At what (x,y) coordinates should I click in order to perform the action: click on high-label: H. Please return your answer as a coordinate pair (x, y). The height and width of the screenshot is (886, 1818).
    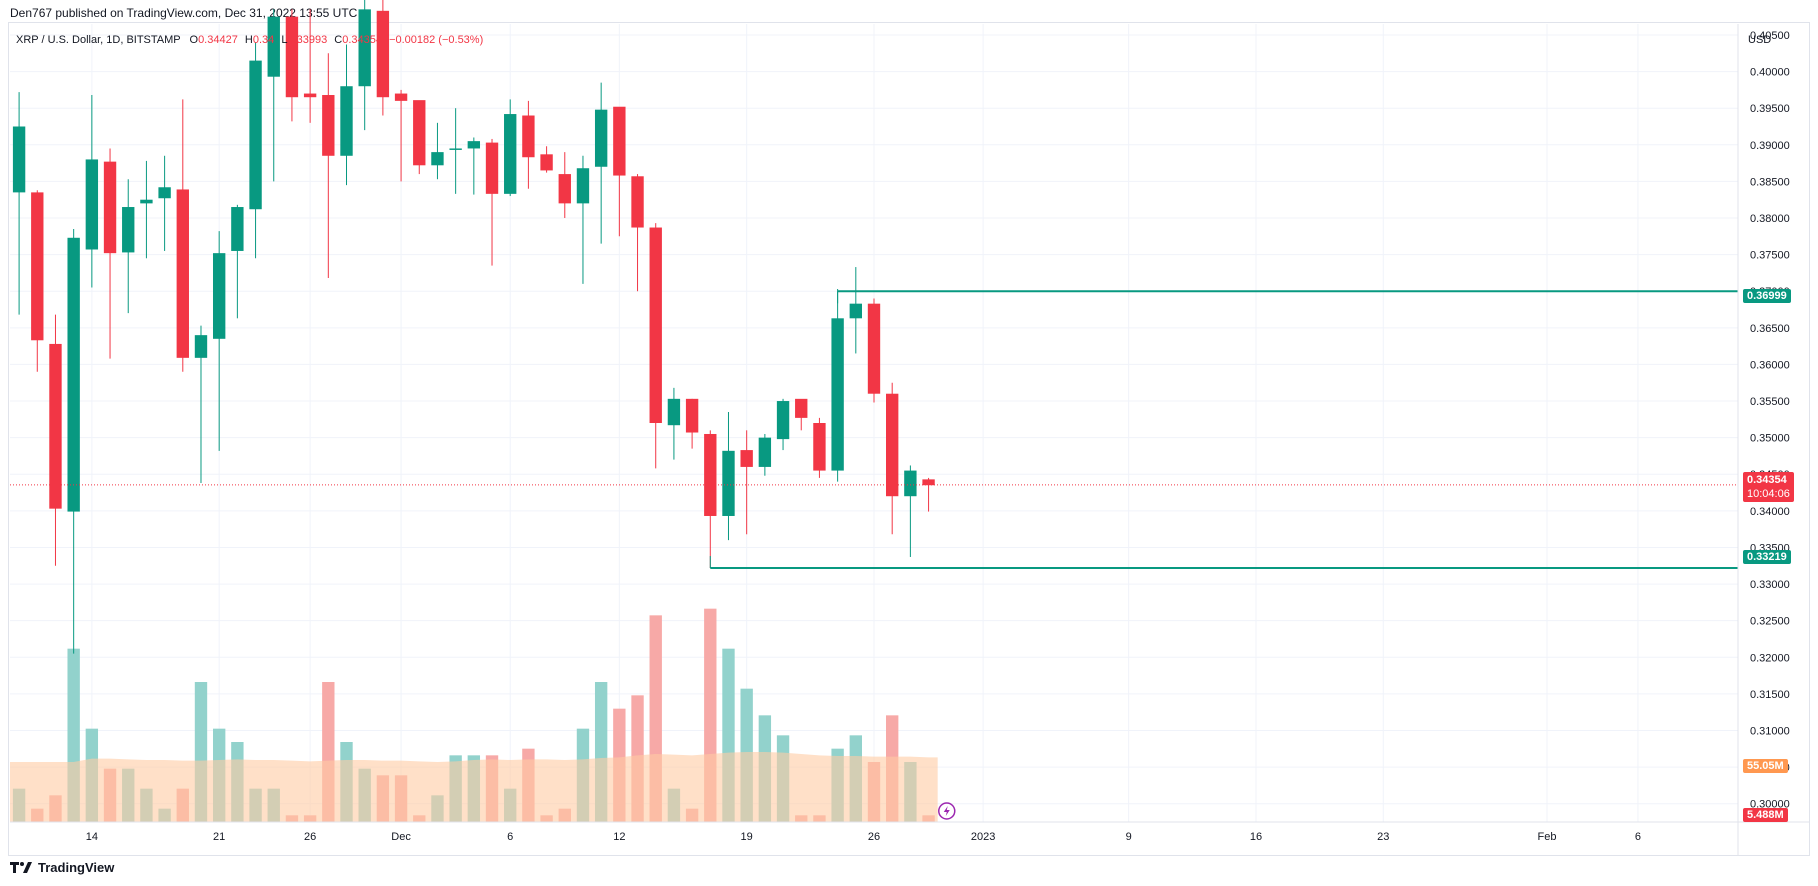
    Looking at the image, I should click on (248, 40).